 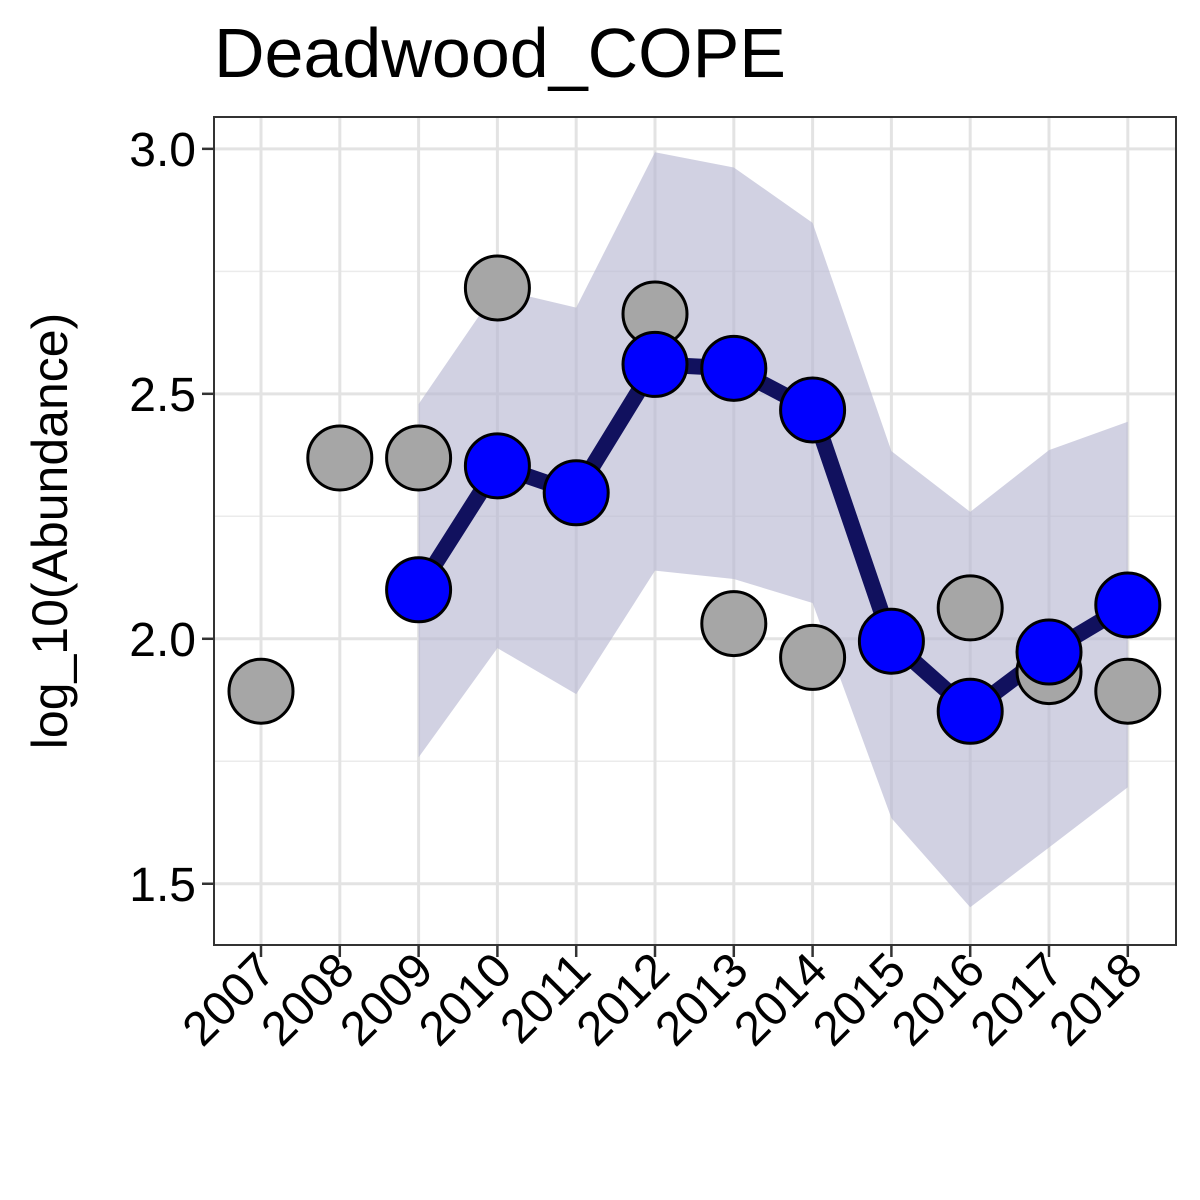 What do you see at coordinates (171, 518) in the screenshot?
I see `y-axis: 1.5 2.0 2.5 3.0` at bounding box center [171, 518].